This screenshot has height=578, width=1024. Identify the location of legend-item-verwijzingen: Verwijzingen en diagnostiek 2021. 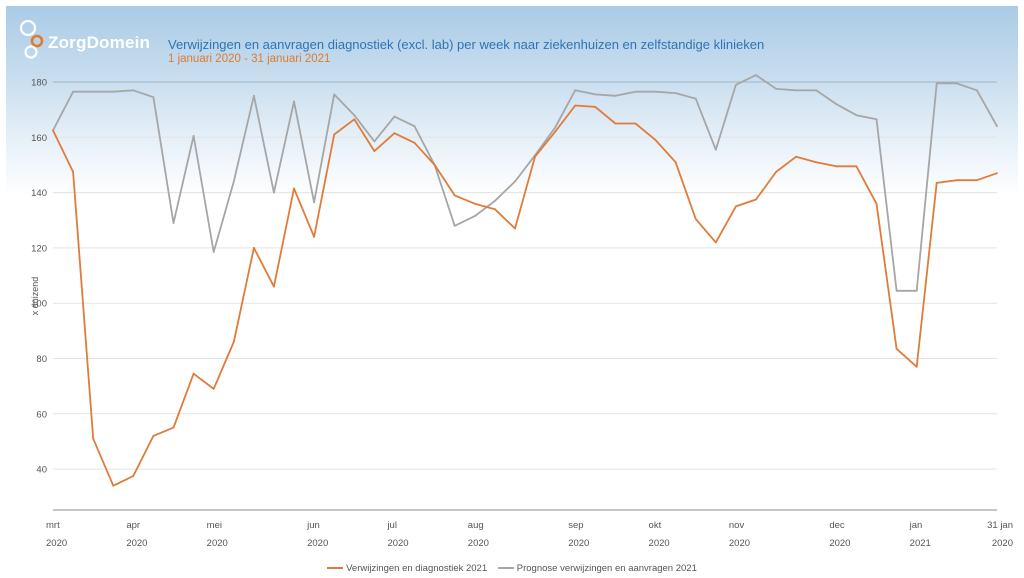
(407, 568).